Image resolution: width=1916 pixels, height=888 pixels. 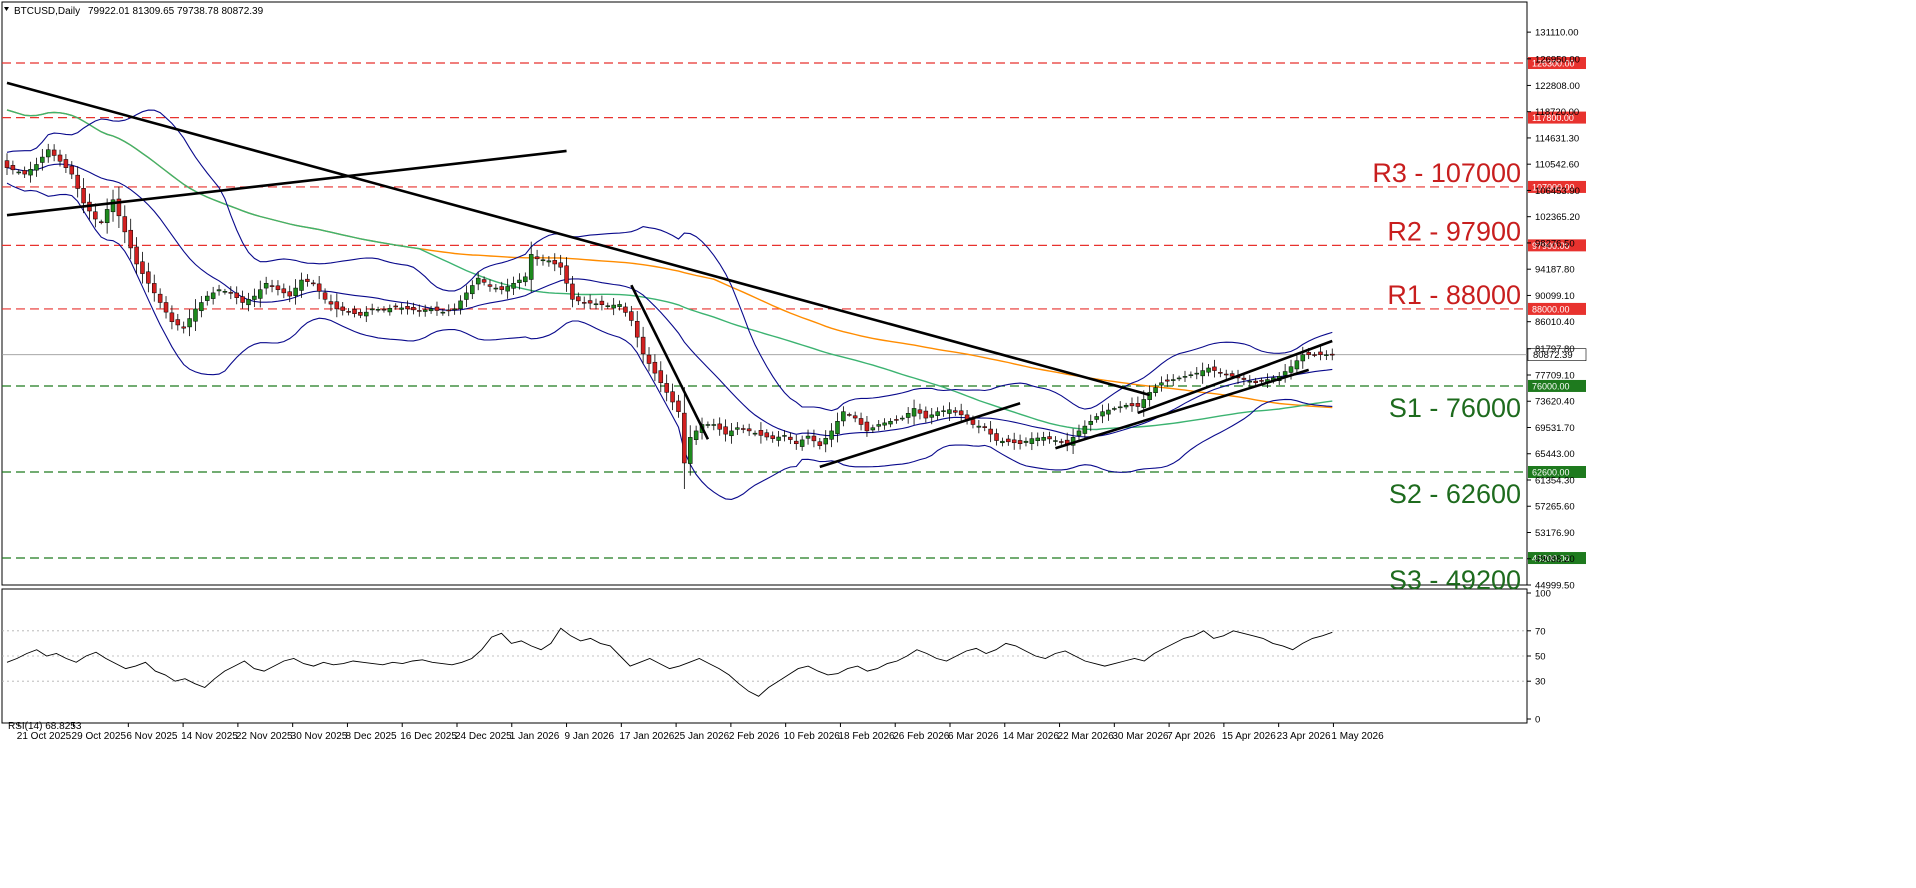 I want to click on y-tick-label: 53176.90, so click(x=1555, y=533).